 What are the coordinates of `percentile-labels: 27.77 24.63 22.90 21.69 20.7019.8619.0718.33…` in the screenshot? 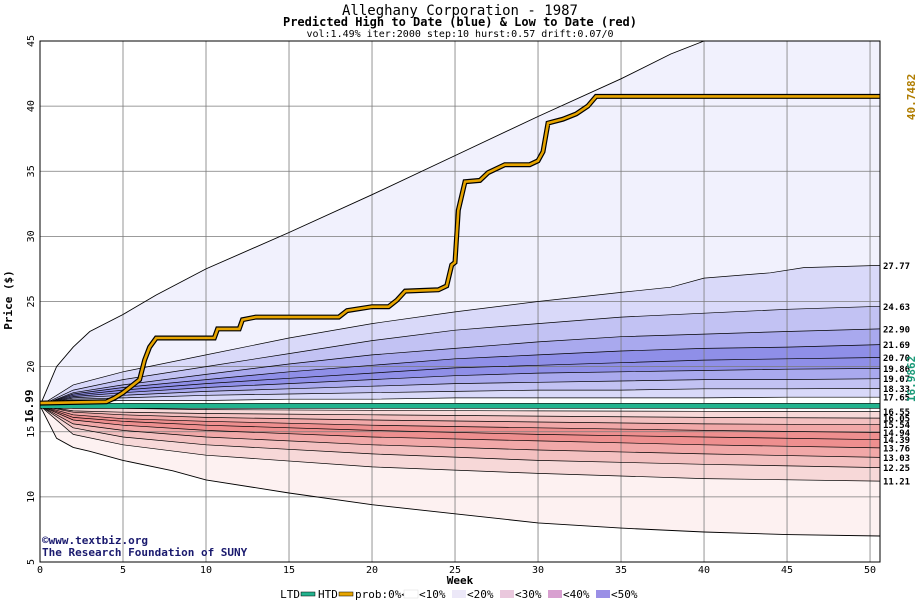 It's located at (897, 375).